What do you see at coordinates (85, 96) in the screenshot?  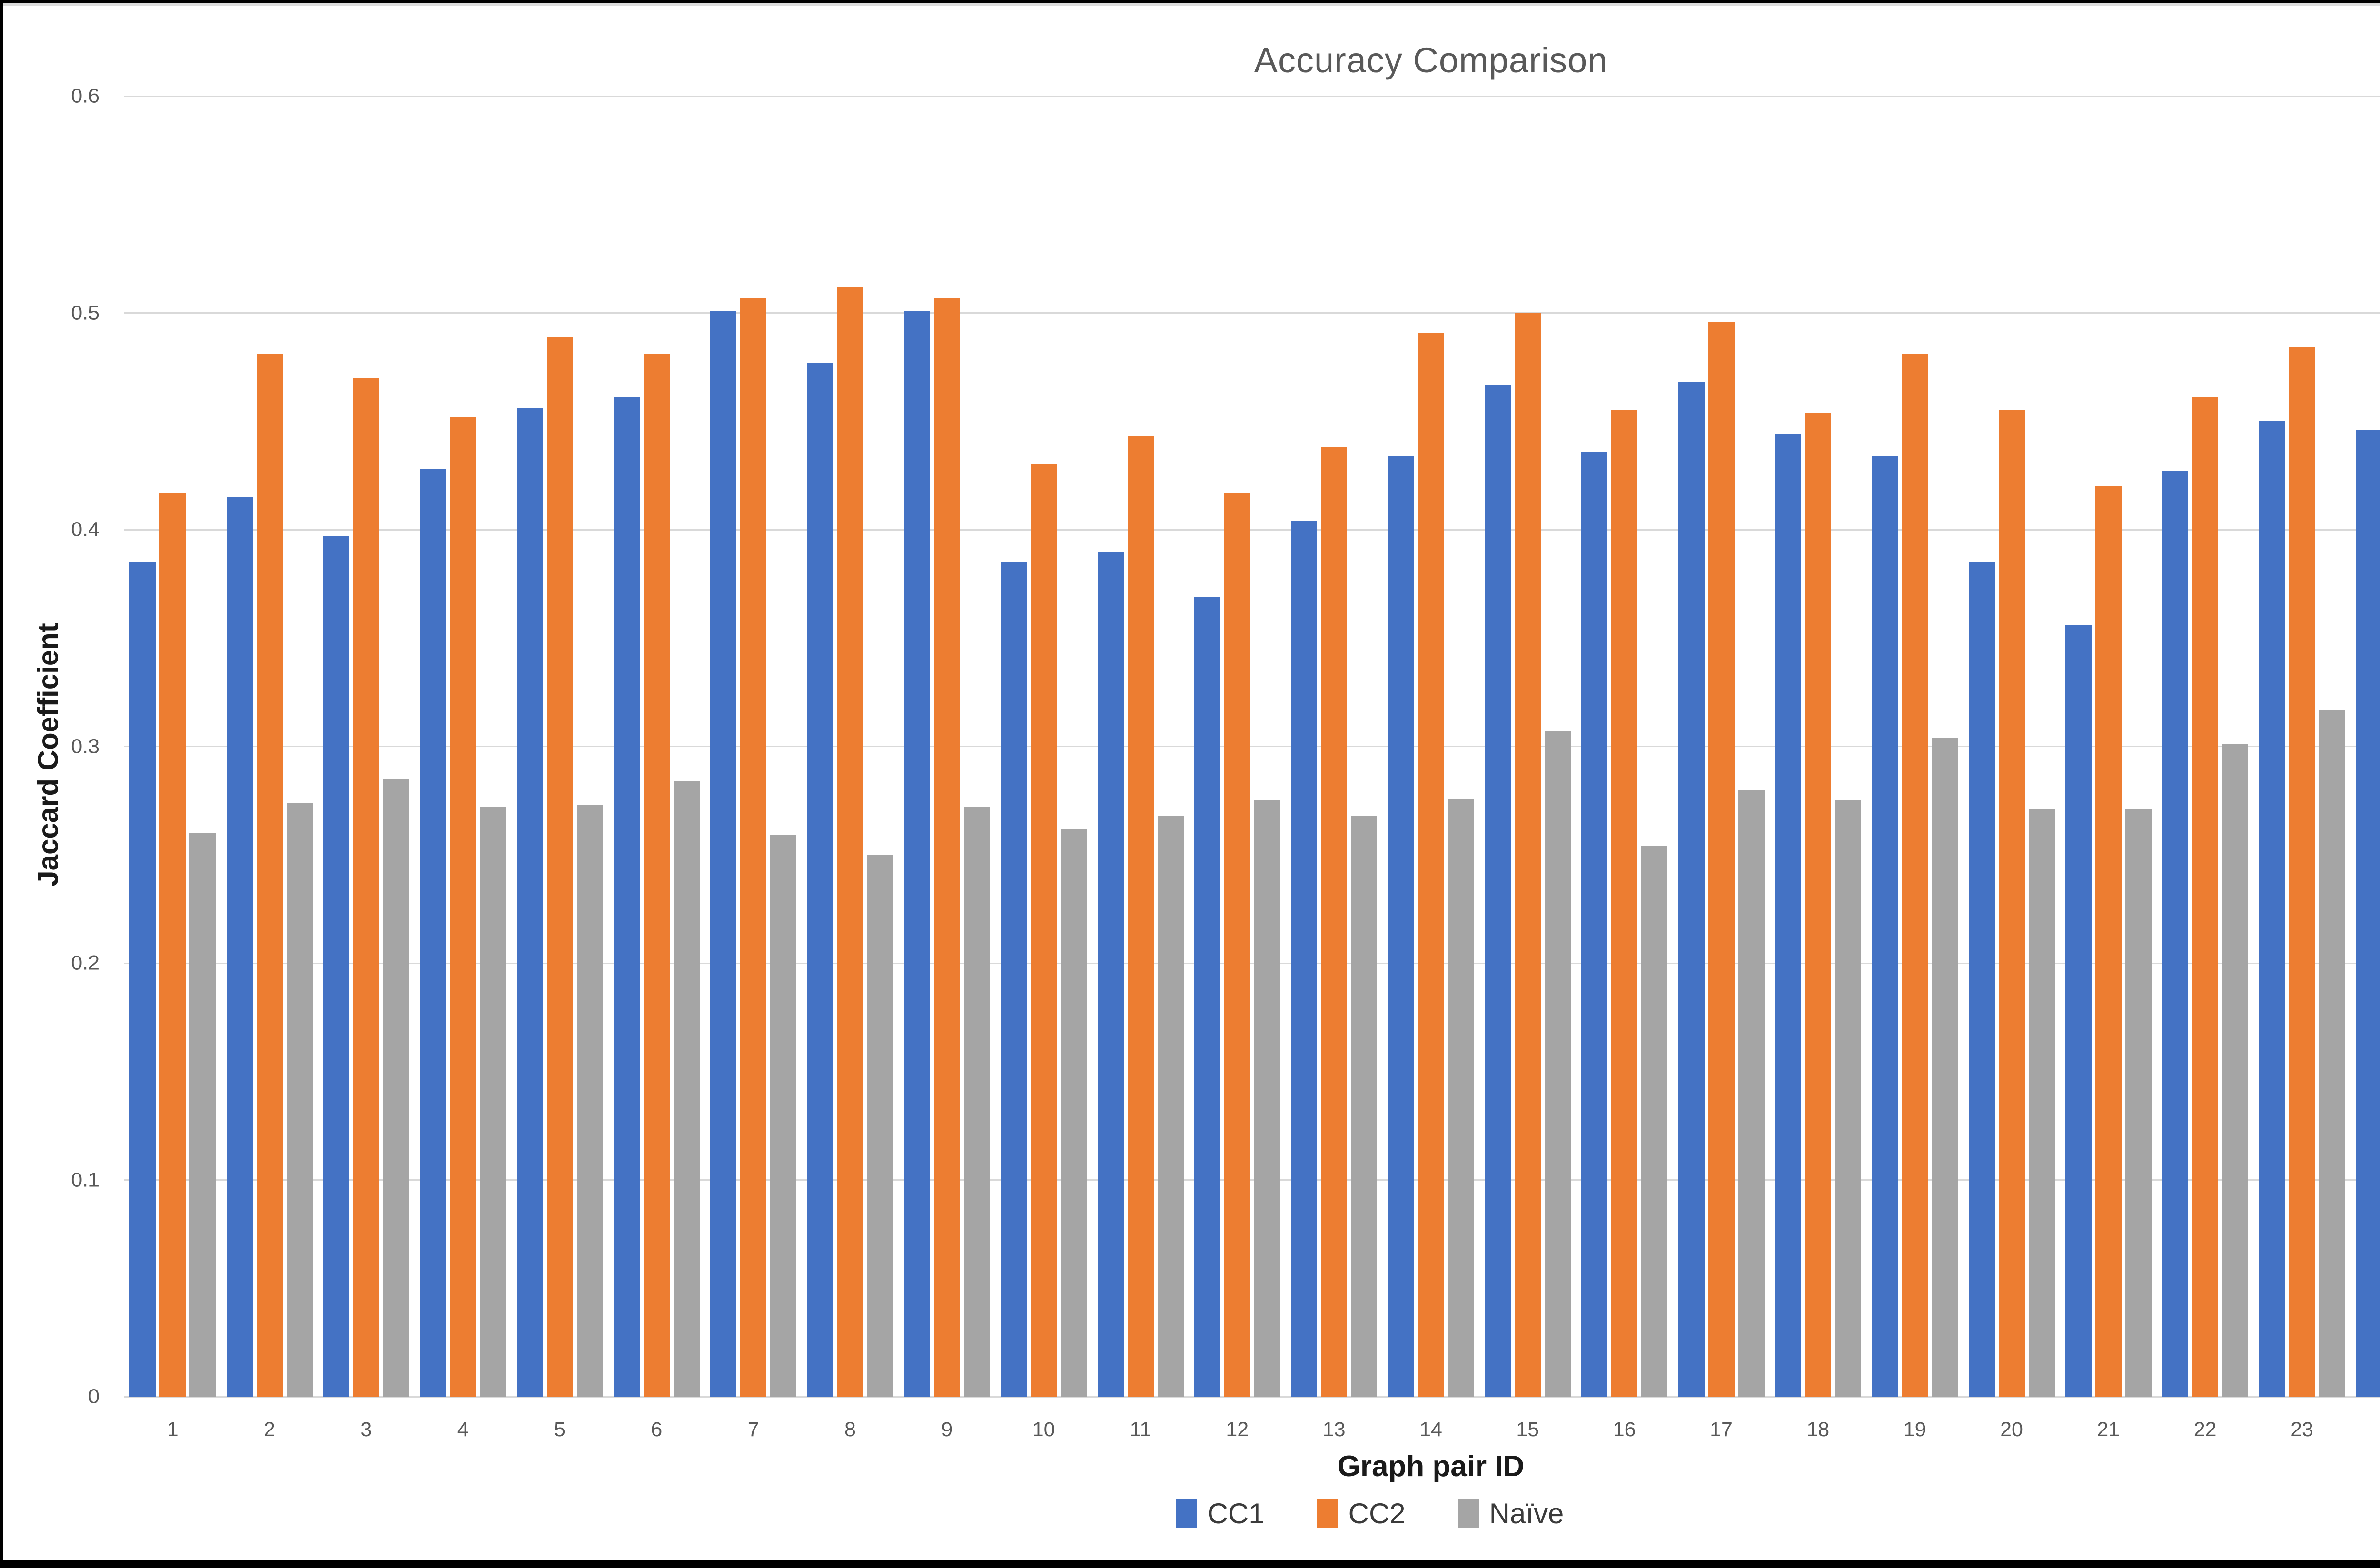 I see `y-tick-label-0.6: 0.6` at bounding box center [85, 96].